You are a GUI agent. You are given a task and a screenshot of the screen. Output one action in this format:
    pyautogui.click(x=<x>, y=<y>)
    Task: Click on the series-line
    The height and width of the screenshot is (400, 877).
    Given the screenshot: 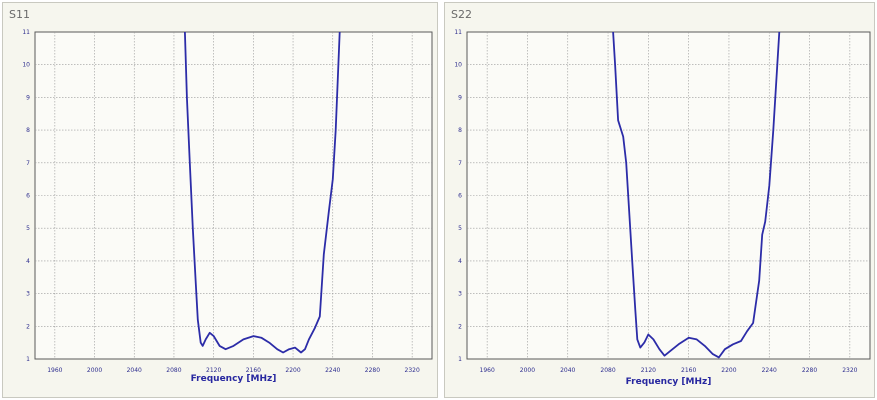 What is the action you would take?
    pyautogui.click(x=262, y=193)
    